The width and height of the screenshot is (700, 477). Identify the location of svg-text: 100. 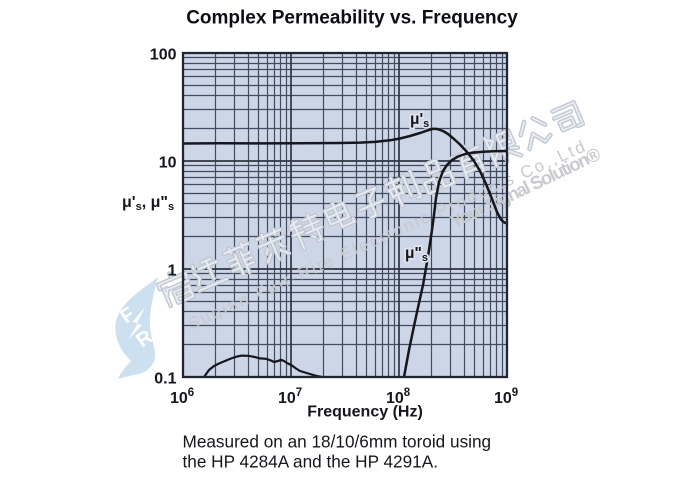
(163, 55).